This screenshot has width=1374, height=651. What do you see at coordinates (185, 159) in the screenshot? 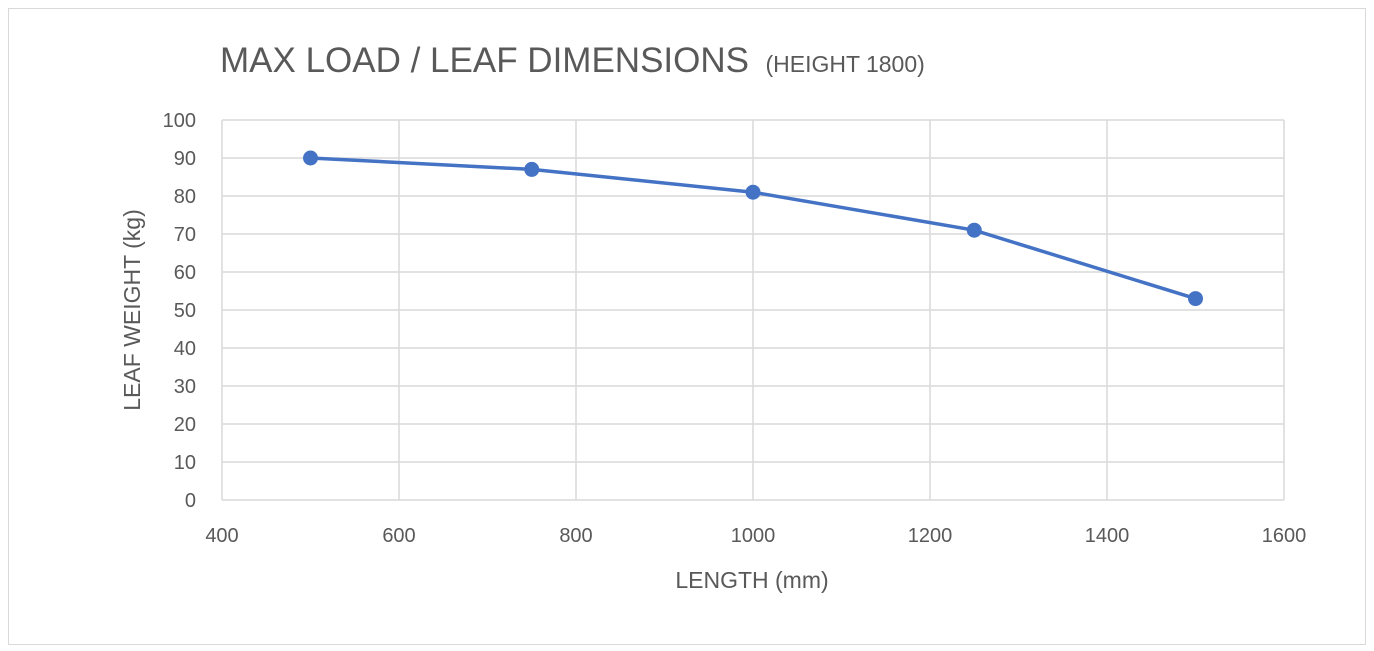
I see `y-tick-label: 90` at bounding box center [185, 159].